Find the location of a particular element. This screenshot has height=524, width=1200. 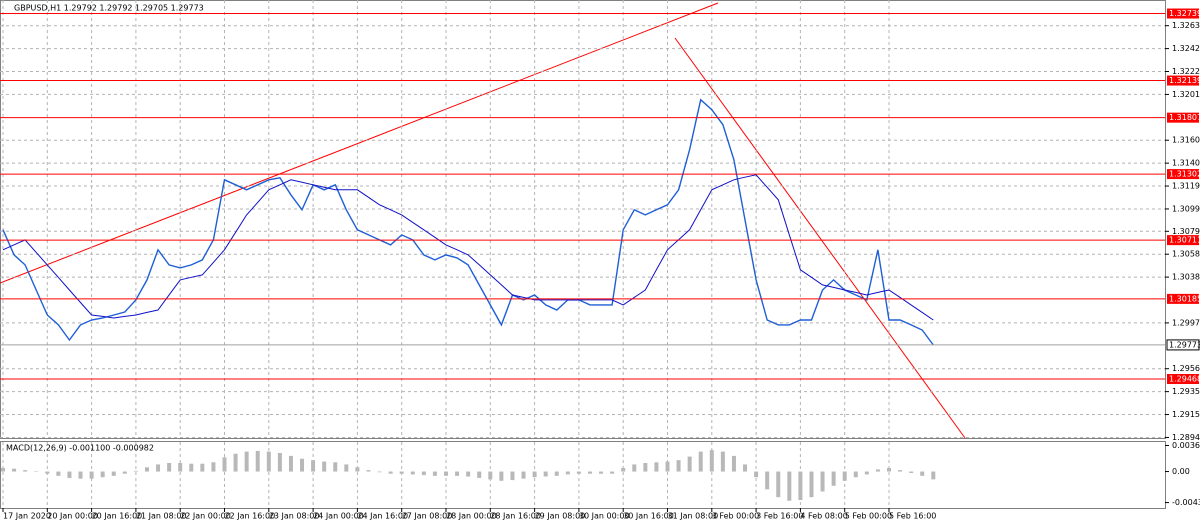

y-tick-label: 1.31195 is located at coordinates (1186, 186).